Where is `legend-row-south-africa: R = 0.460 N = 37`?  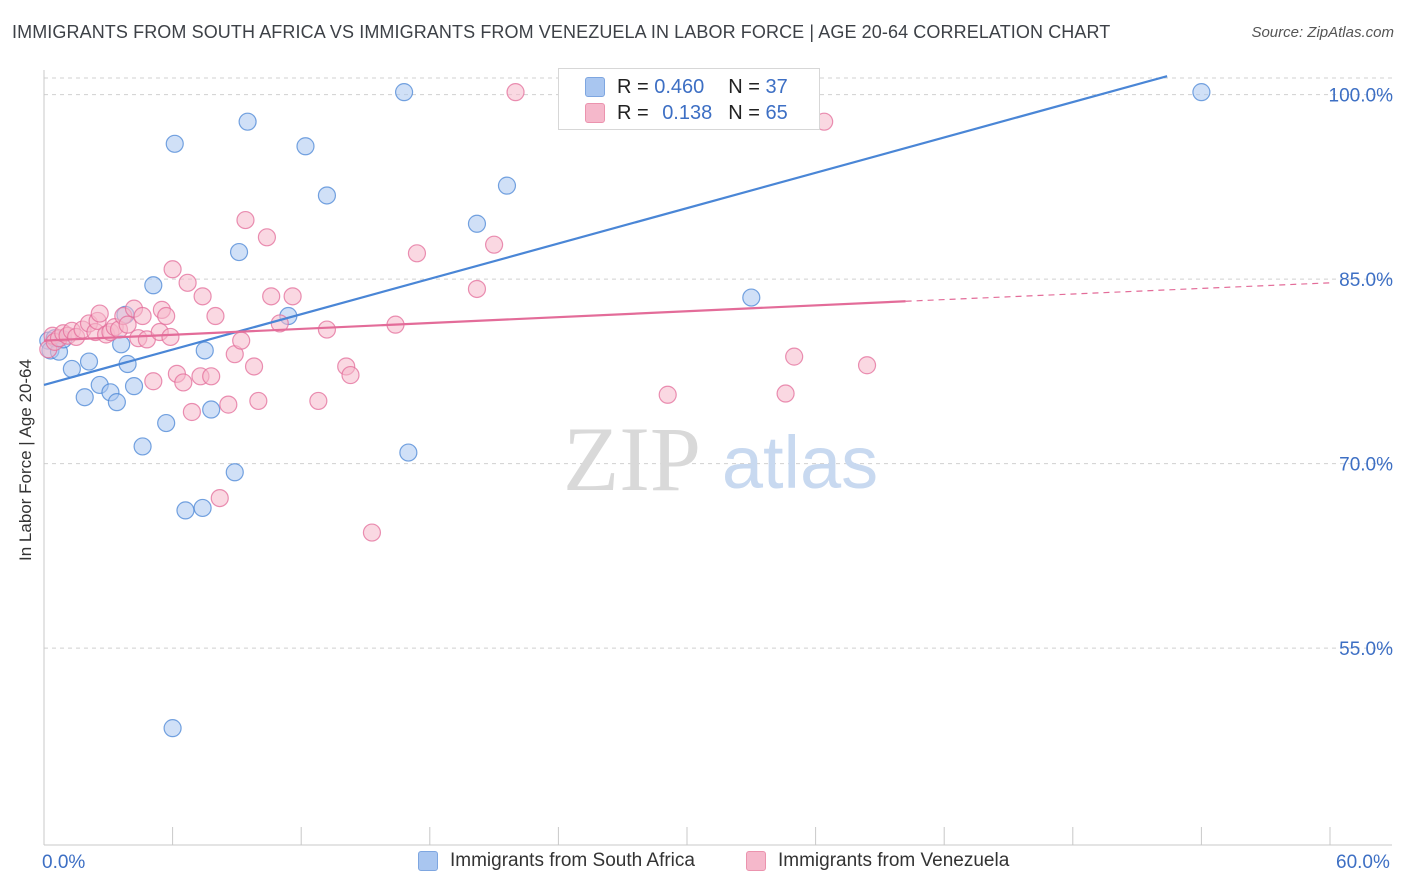 legend-row-south-africa: R = 0.460 N = 37 is located at coordinates (686, 87).